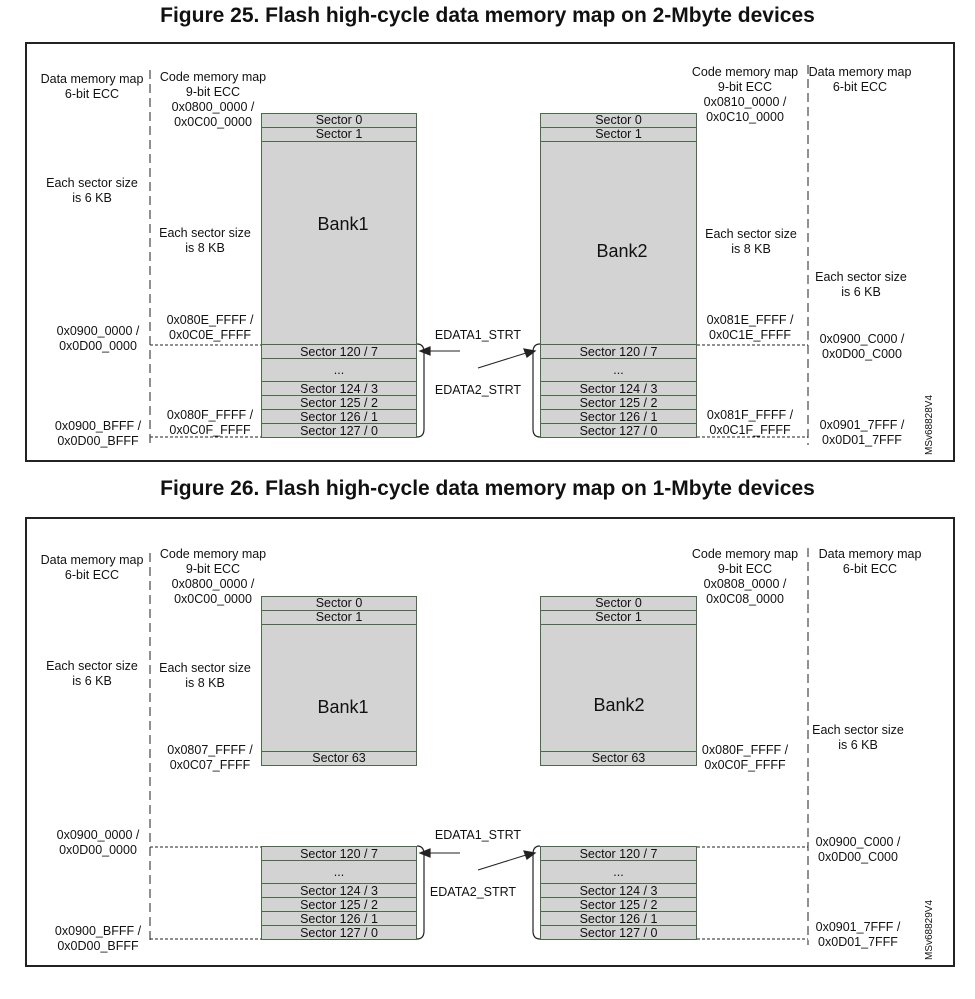 The height and width of the screenshot is (999, 975). What do you see at coordinates (339, 351) in the screenshot?
I see `bank1-high-cycle-sector: Sector 120 / 7` at bounding box center [339, 351].